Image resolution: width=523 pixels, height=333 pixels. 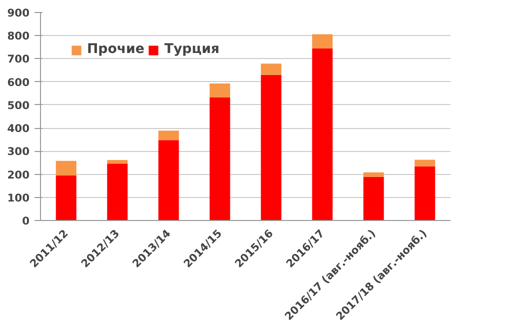 What do you see at coordinates (18, 175) in the screenshot?
I see `y-tick-label: 200` at bounding box center [18, 175].